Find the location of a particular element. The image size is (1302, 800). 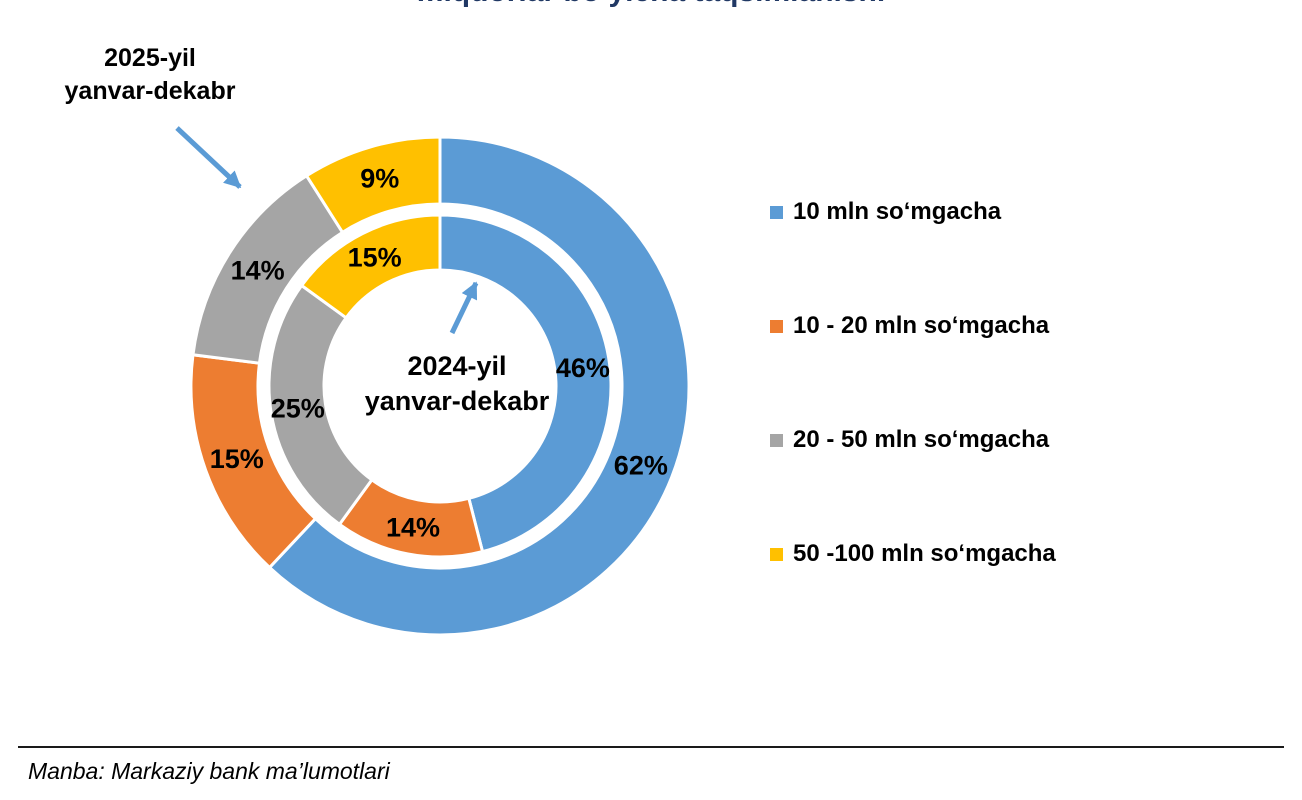

page-title: miqdorlar bo‘yicha taqsimlanishi is located at coordinates (651, 4).